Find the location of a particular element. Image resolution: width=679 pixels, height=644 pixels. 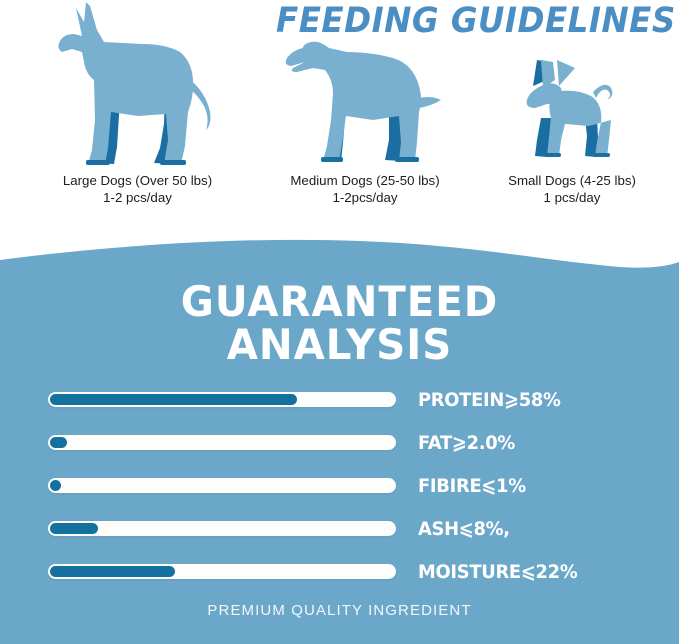

dog-size-label-large: Large Dogs (Over 50 lbs) is located at coordinates (137, 180).